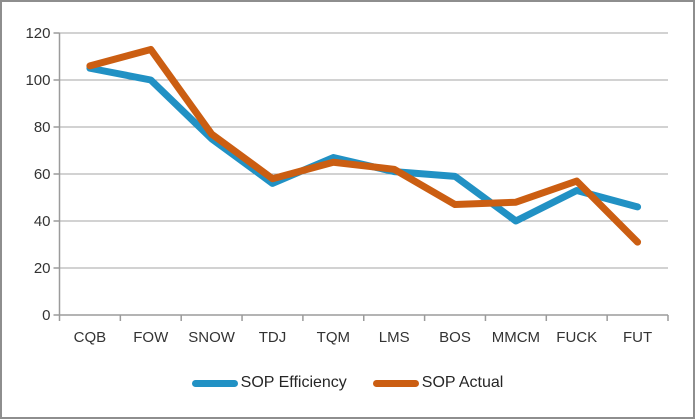 The width and height of the screenshot is (695, 419). What do you see at coordinates (151, 337) in the screenshot?
I see `x-axis-label: FOW` at bounding box center [151, 337].